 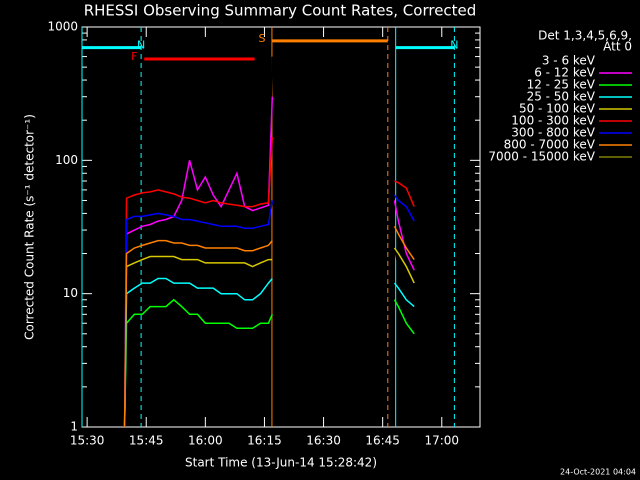 What do you see at coordinates (561, 97) in the screenshot?
I see `legend-label: 25 - 50 keV` at bounding box center [561, 97].